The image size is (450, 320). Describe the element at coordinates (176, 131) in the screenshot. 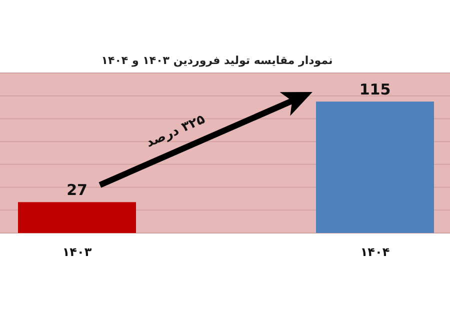

I see `annotation: ۳۲۵ درصد` at that location.